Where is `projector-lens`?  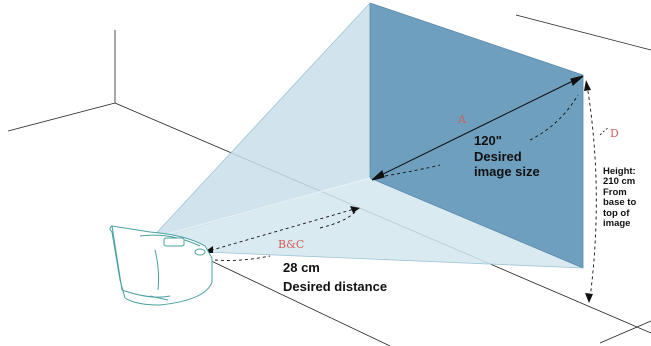
projector-lens is located at coordinates (200, 252).